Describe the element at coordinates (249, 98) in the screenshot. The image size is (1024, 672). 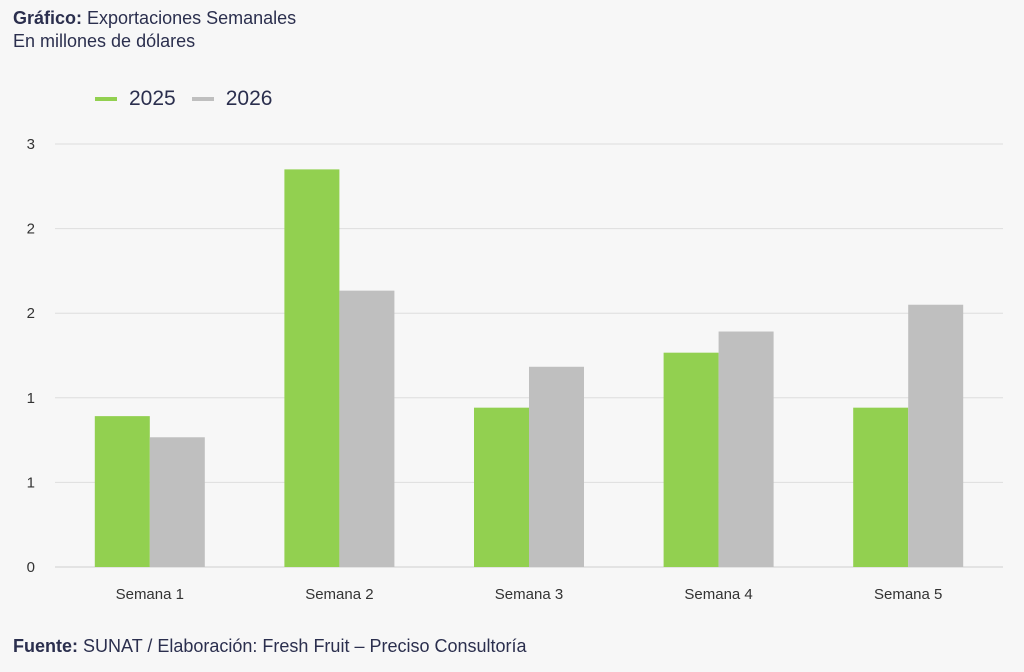
I see `legend-label: 2026` at that location.